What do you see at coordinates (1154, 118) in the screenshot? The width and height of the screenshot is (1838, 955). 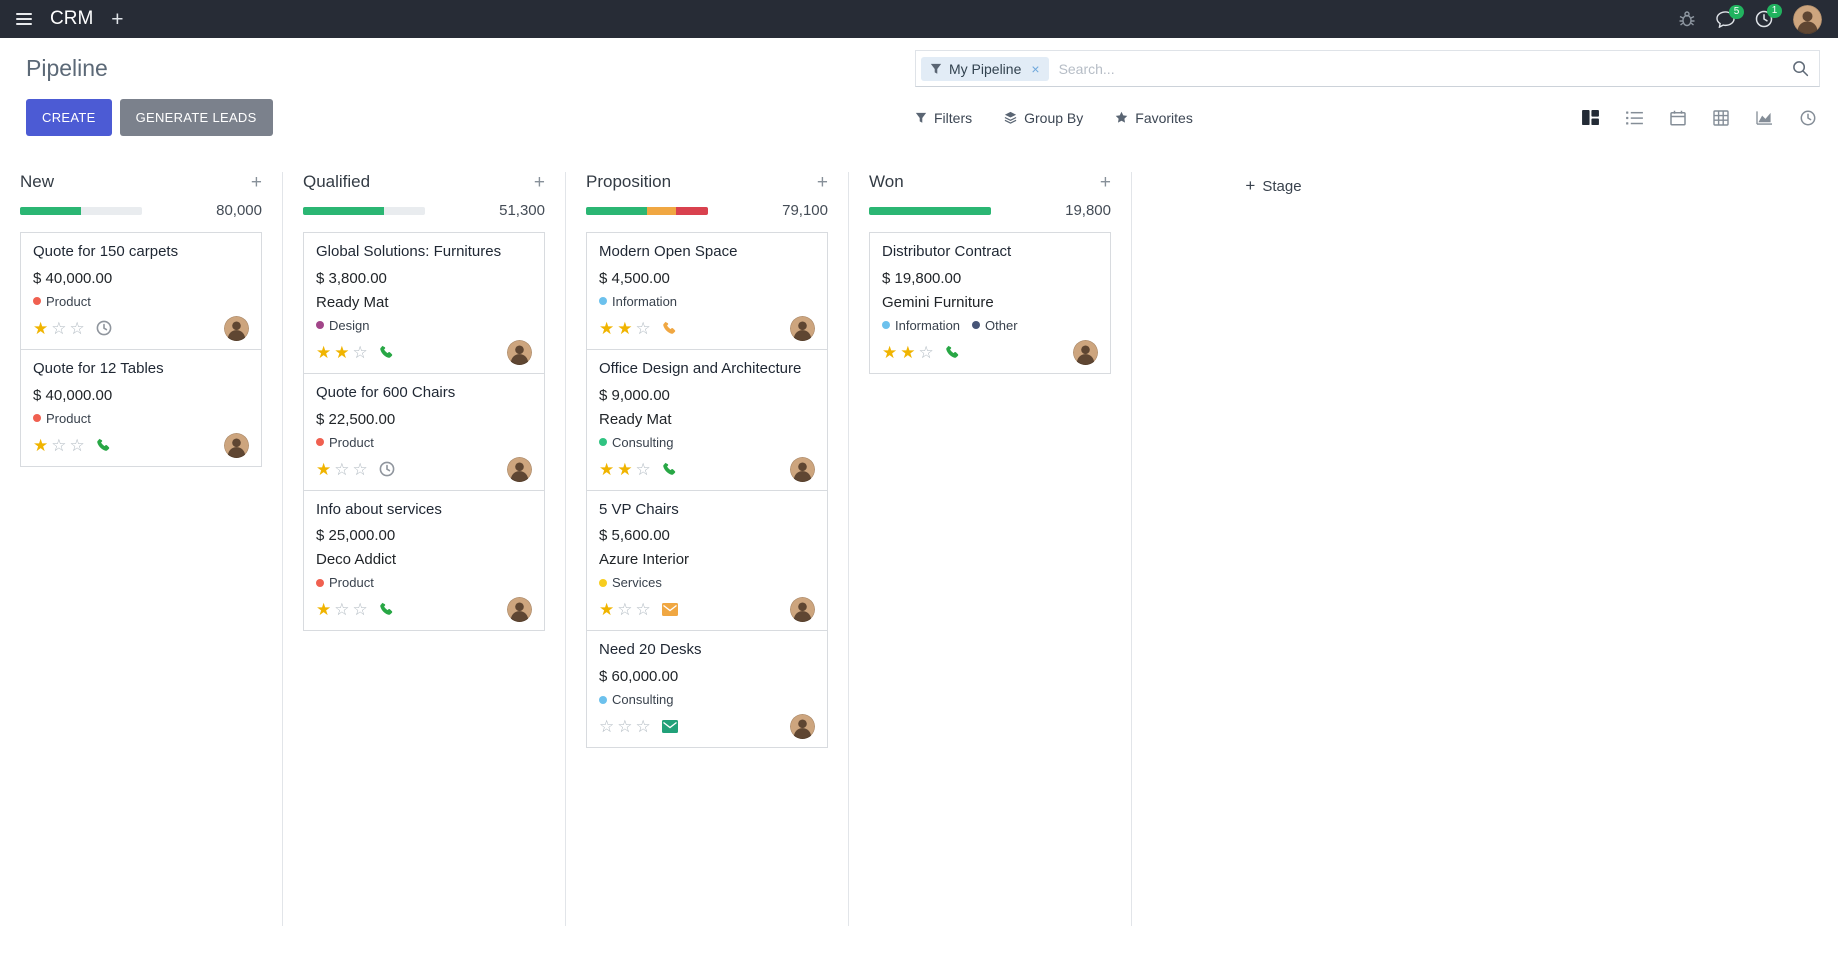 I see `favorites-menu: Favorites` at bounding box center [1154, 118].